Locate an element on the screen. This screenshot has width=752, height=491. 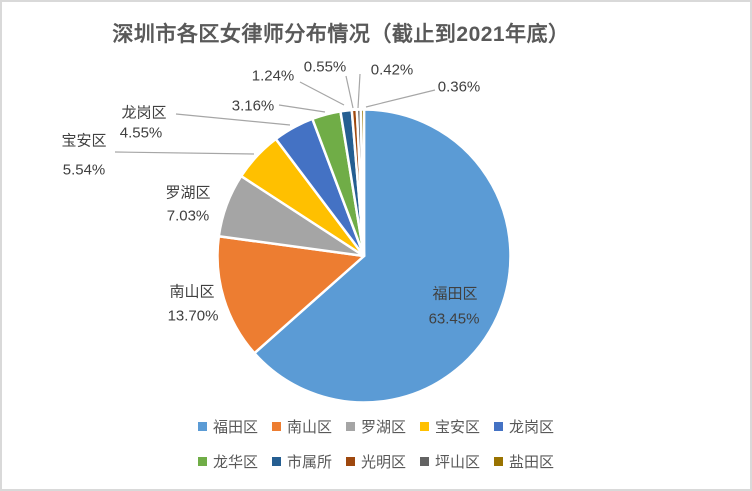
legend-item: 罗湖区 is located at coordinates (375, 426).